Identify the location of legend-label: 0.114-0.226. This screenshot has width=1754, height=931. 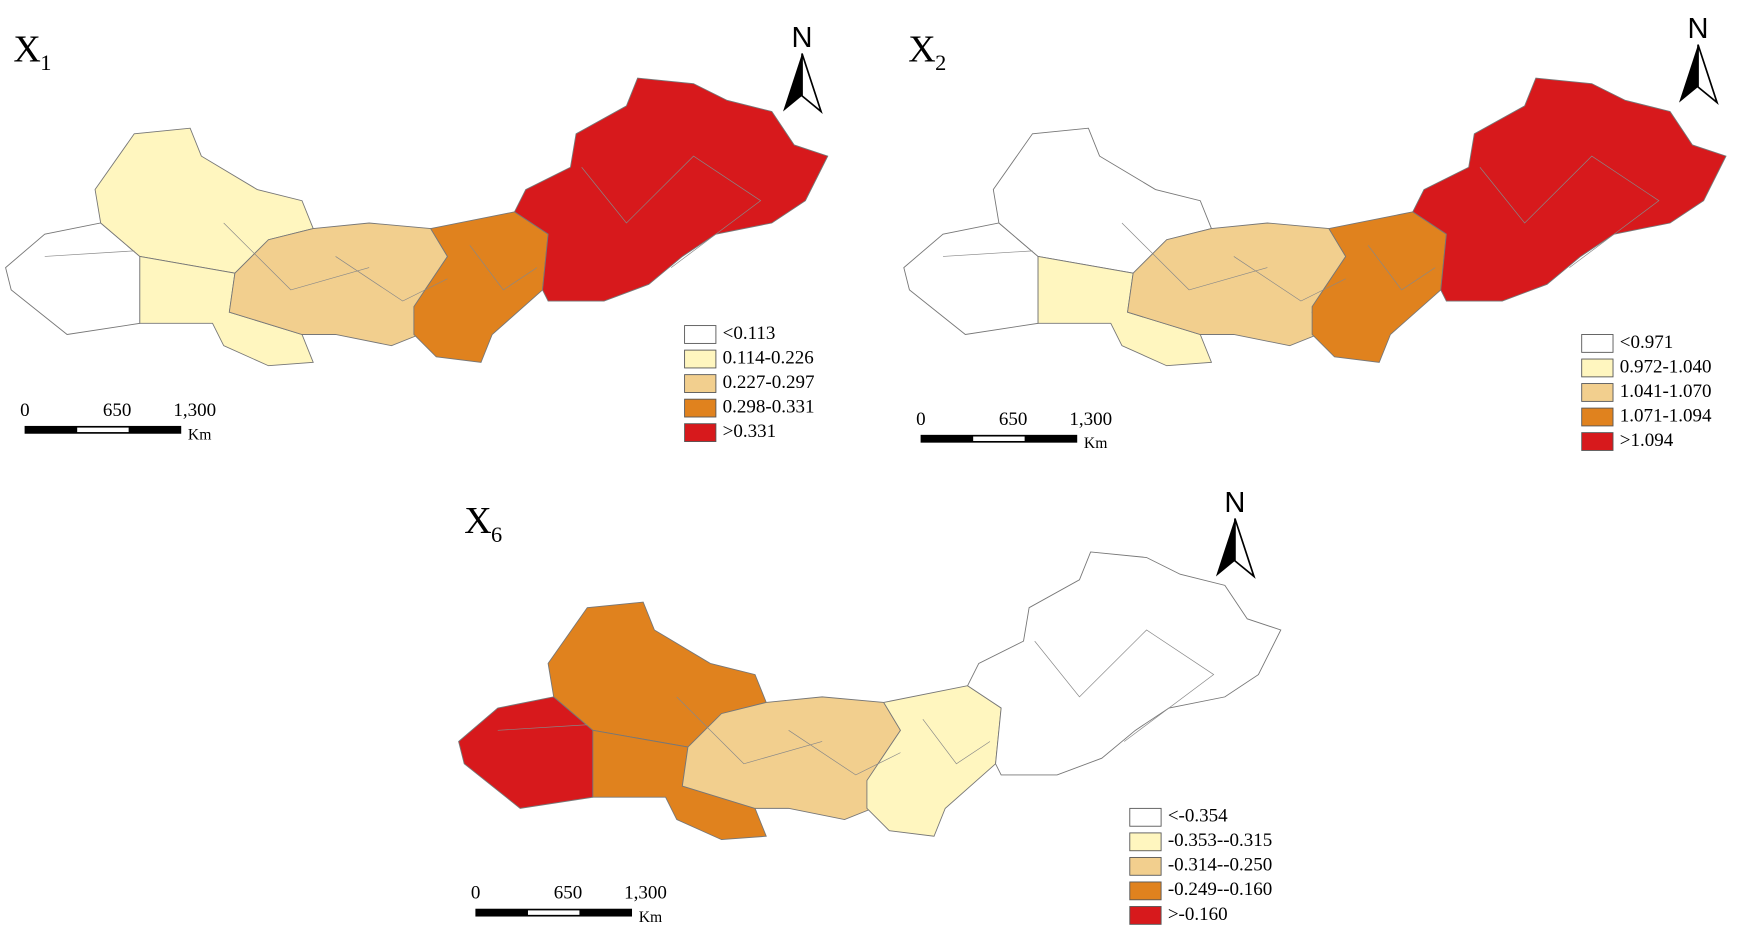
(768, 357).